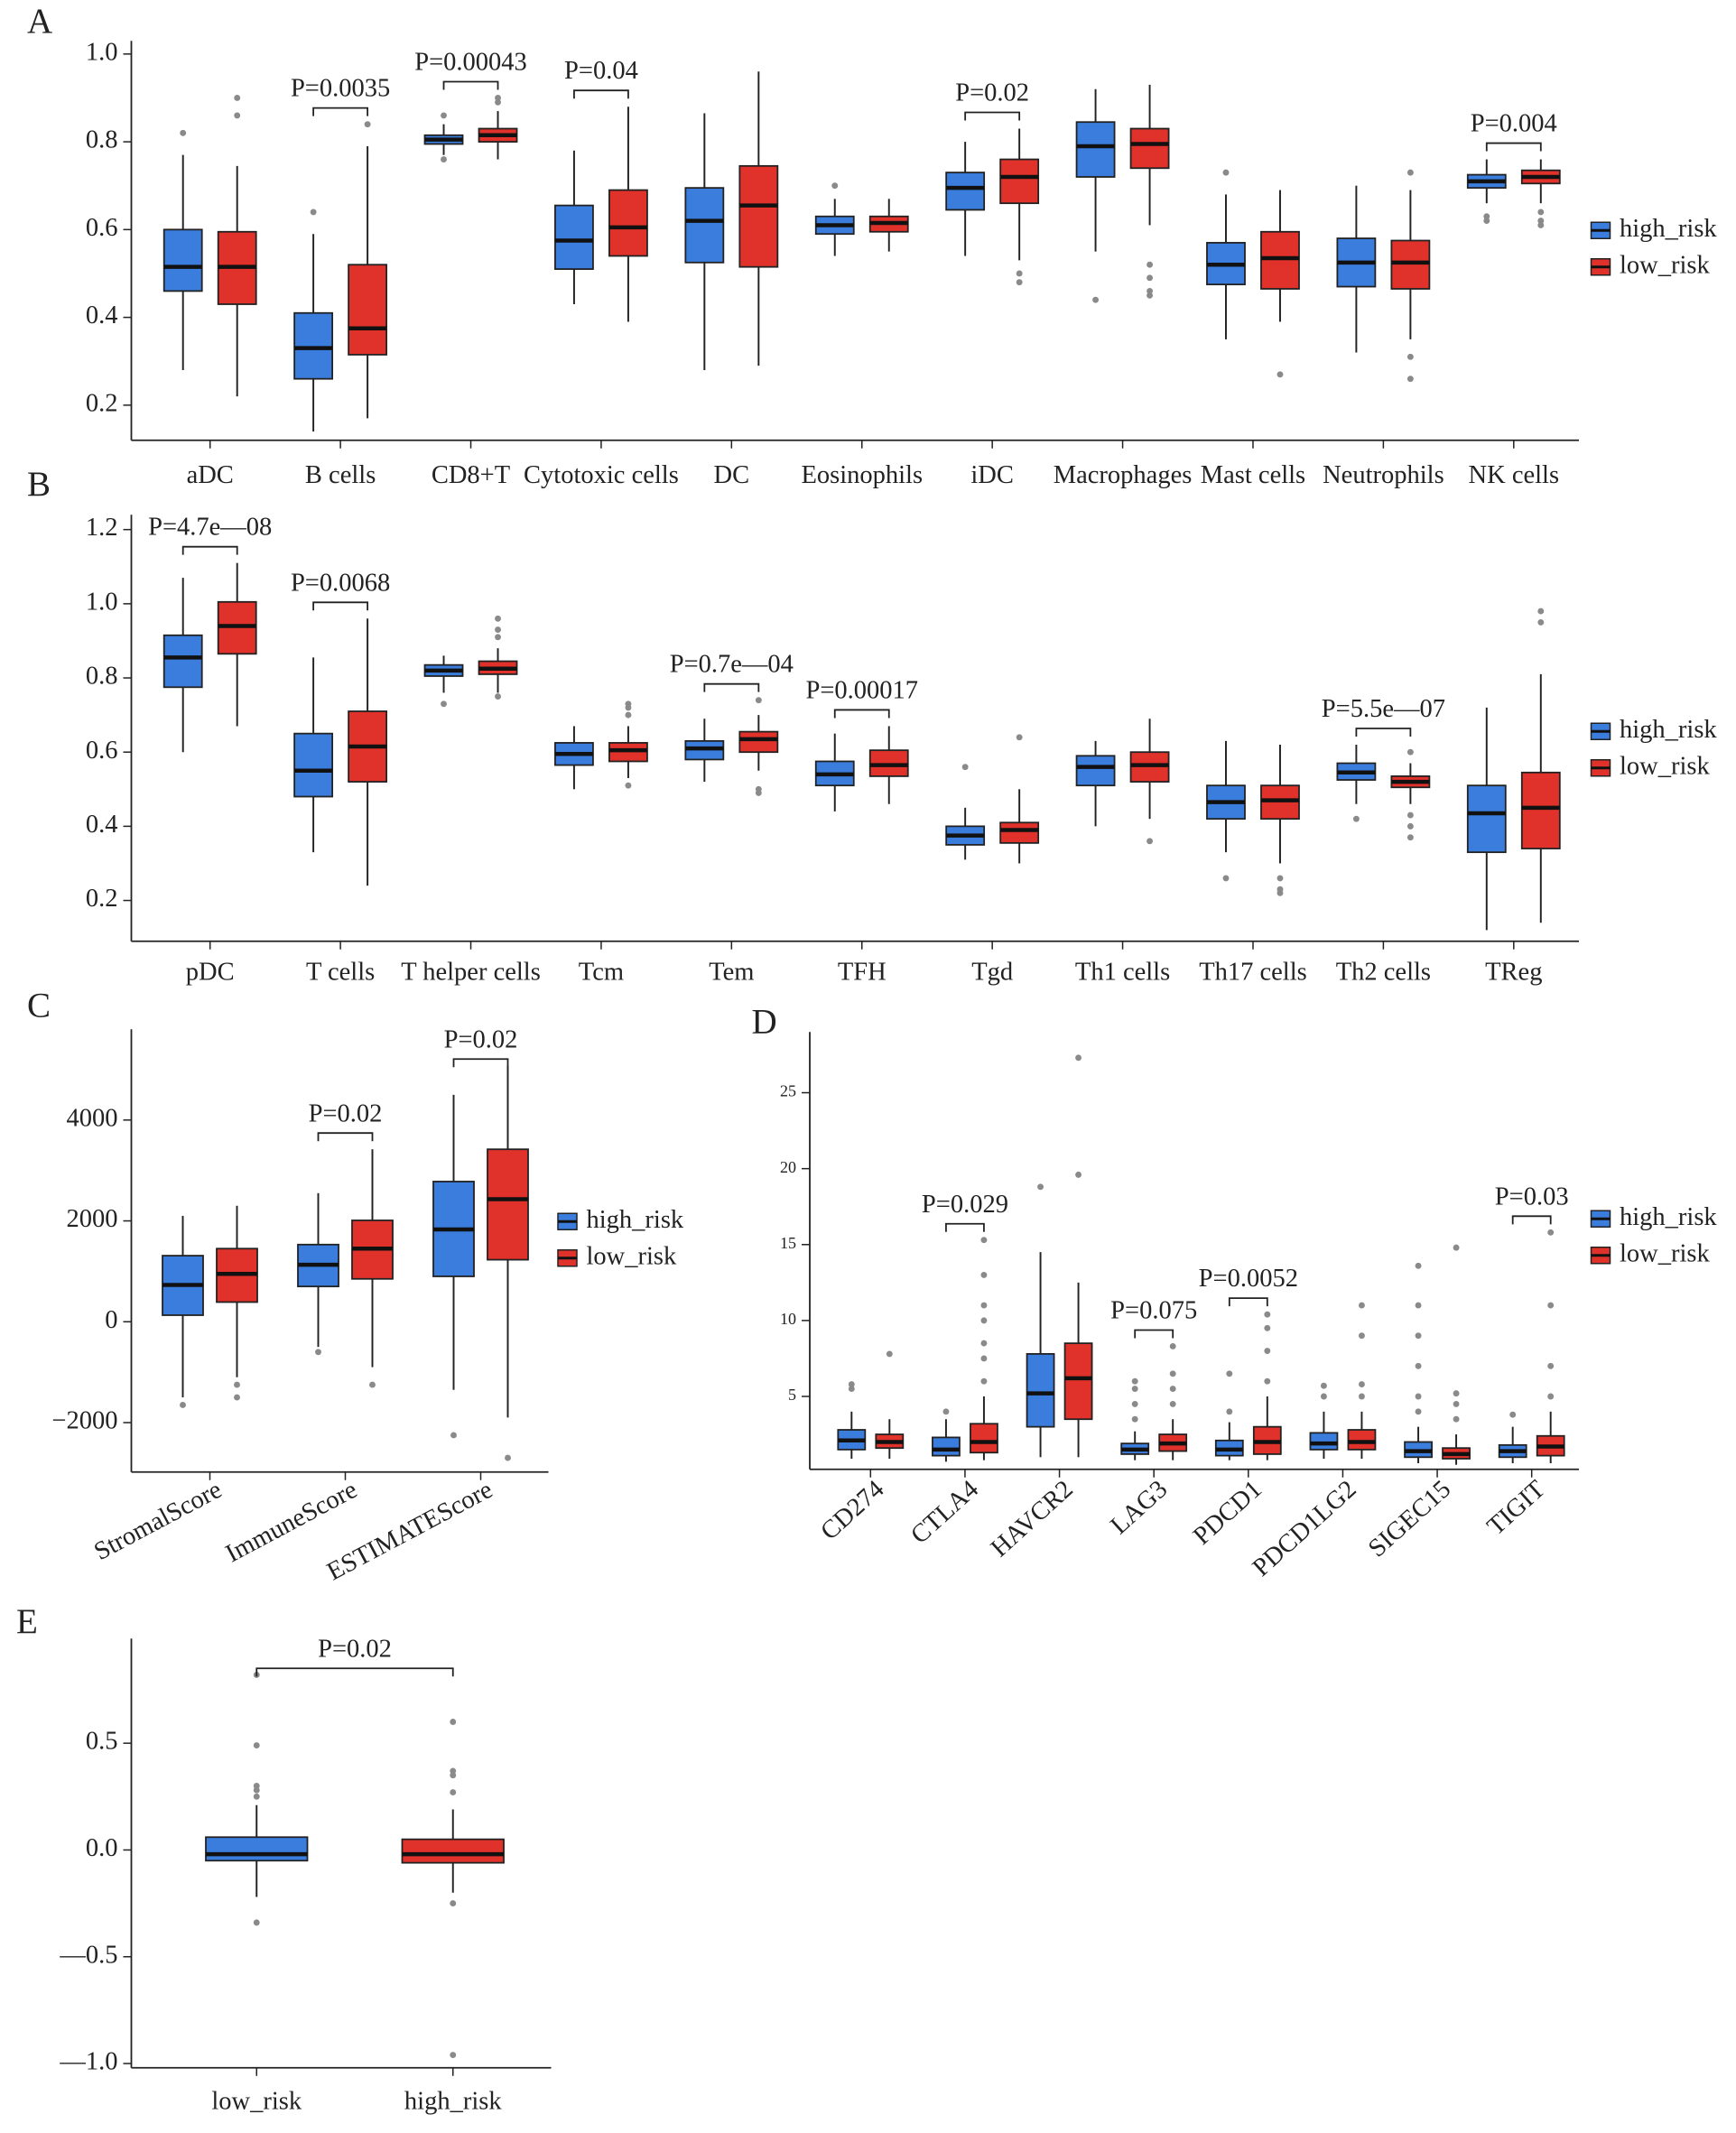 This screenshot has width=1736, height=2133. I want to click on p-value: P=0.03, so click(1532, 1196).